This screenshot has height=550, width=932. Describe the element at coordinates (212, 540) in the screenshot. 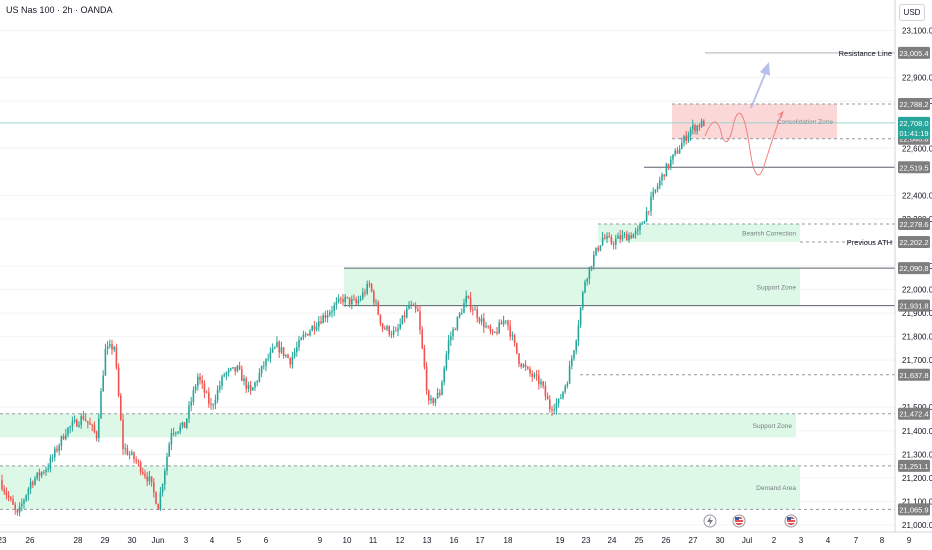

I see `time-tick-label: 4` at that location.